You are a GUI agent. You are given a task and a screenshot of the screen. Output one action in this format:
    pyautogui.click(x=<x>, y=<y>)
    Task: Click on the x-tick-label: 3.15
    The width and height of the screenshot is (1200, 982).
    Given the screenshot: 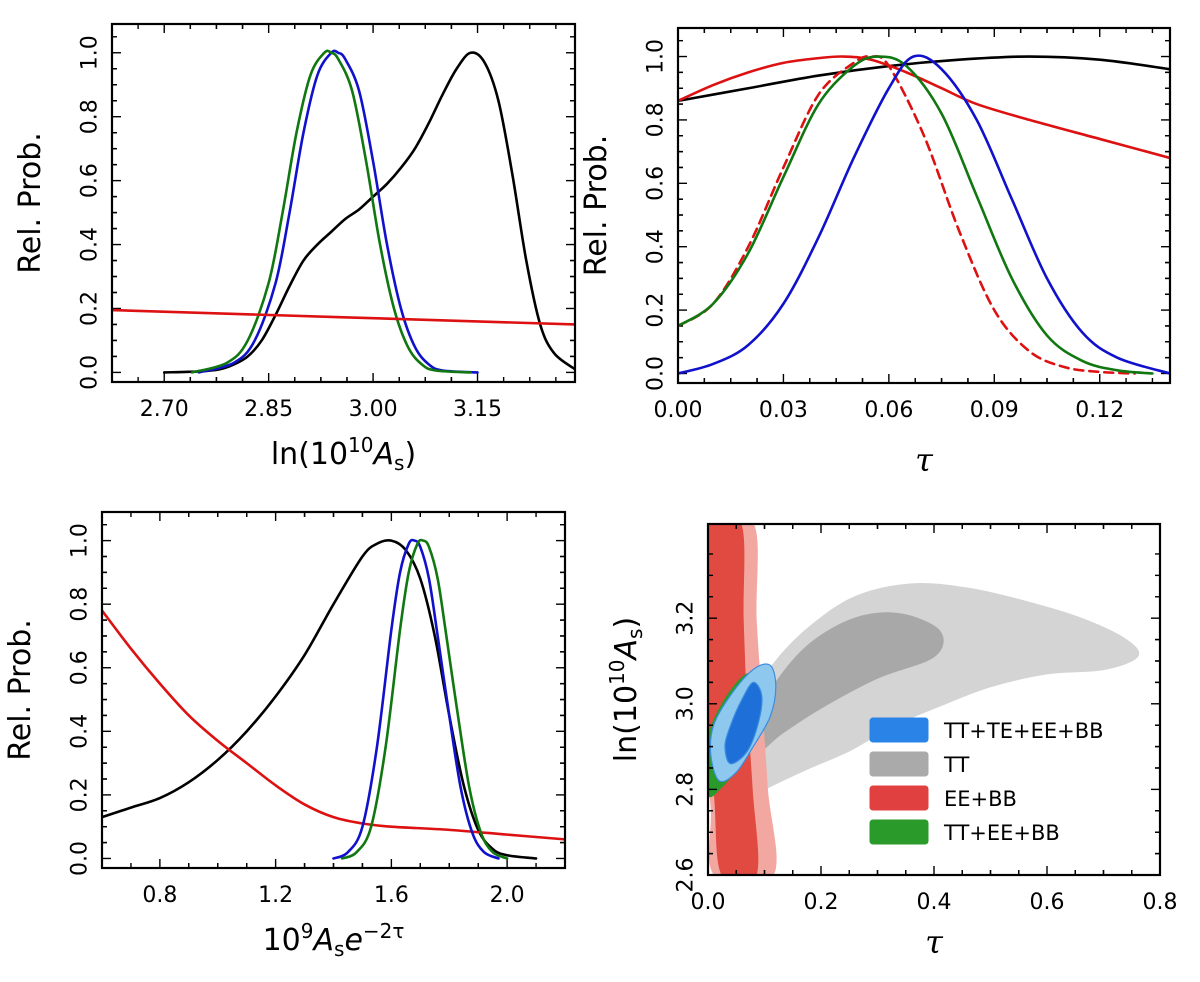 What is the action you would take?
    pyautogui.click(x=477, y=409)
    